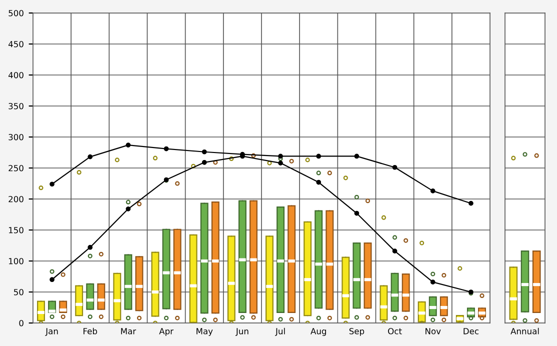 This screenshot has width=557, height=346. I want to click on x-tick-label: Annual, so click(524, 331).